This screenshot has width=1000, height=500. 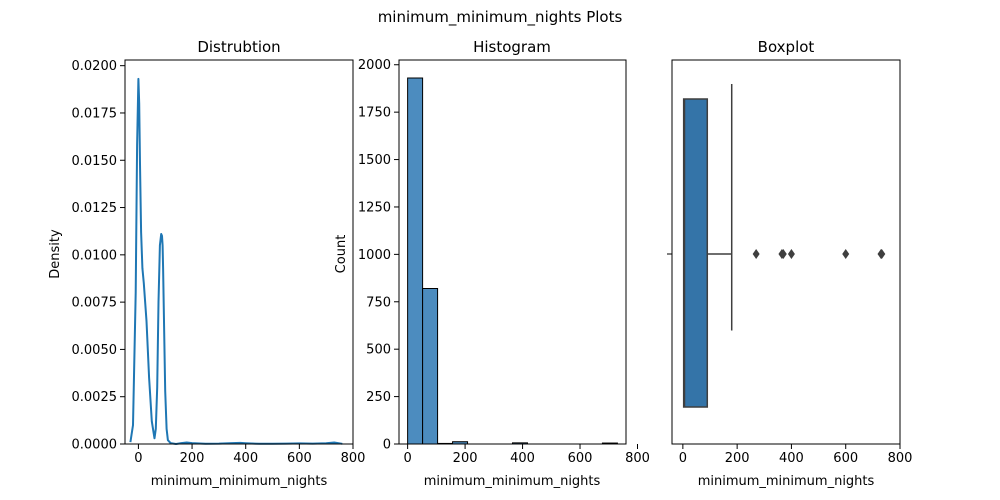 What do you see at coordinates (374, 113) in the screenshot?
I see `y-tick-label: 1750` at bounding box center [374, 113].